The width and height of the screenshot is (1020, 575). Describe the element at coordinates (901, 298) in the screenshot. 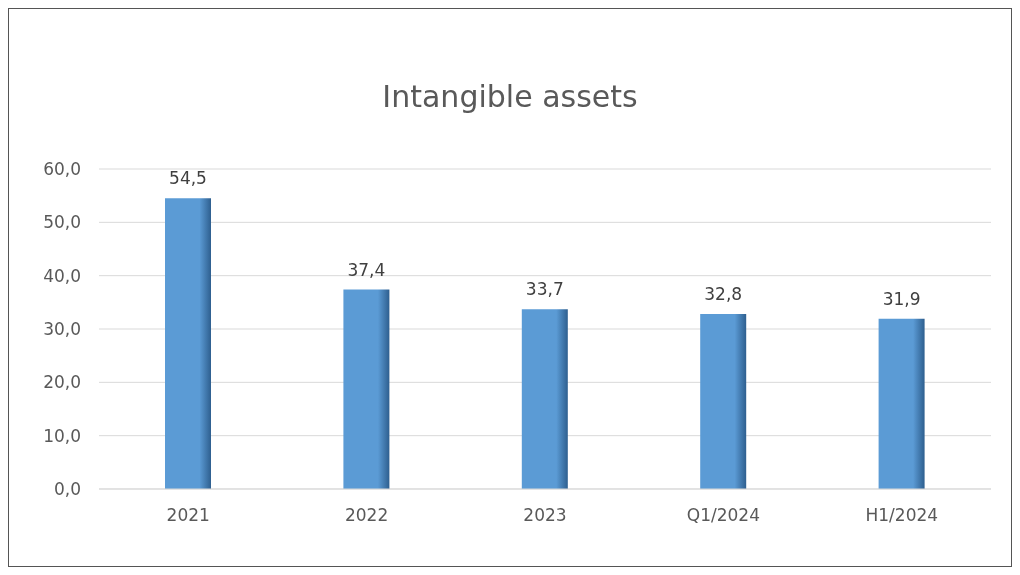

I see `data-label: 31,9` at that location.